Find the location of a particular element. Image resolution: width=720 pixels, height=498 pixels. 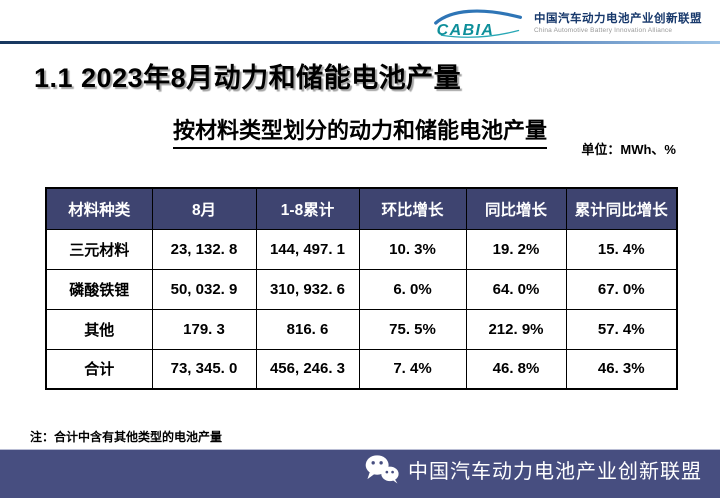

table-cell: 23, 132. 8 is located at coordinates (204, 249).